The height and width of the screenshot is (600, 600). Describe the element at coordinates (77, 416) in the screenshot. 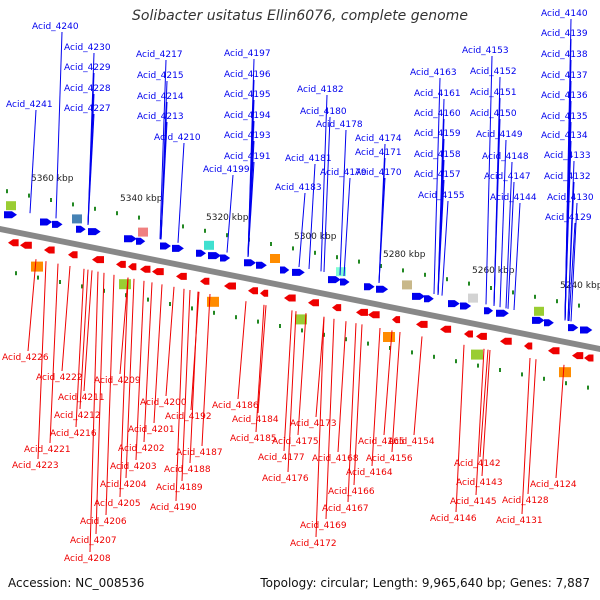

I see `reverse-gene-label: Acid_4212` at that location.